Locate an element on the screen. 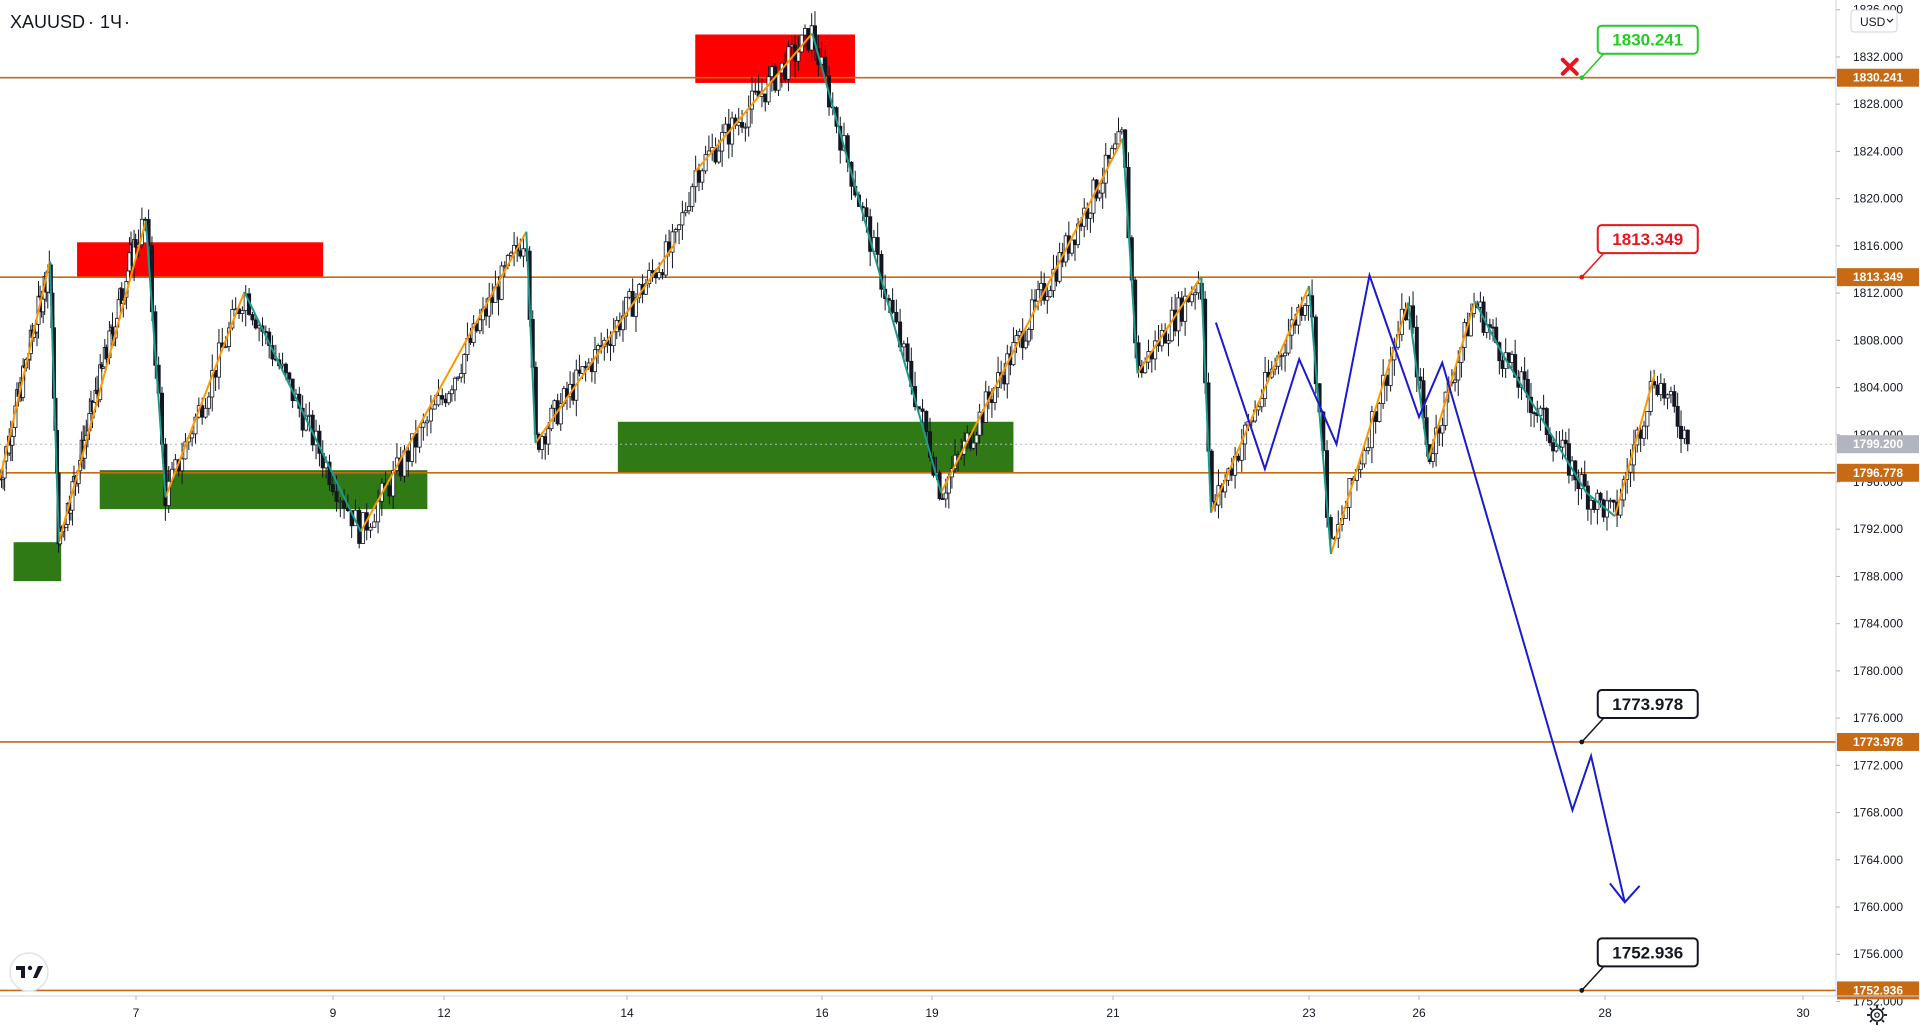  projection-arrowhead is located at coordinates (1625, 893).